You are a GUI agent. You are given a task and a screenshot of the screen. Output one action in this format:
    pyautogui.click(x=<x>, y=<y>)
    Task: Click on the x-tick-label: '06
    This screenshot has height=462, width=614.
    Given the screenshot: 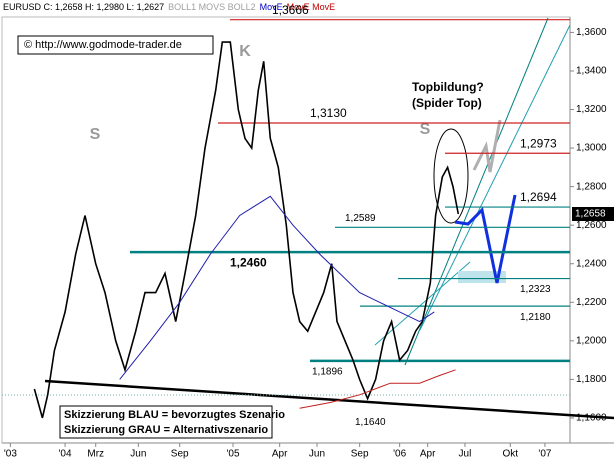 What is the action you would take?
    pyautogui.click(x=399, y=454)
    